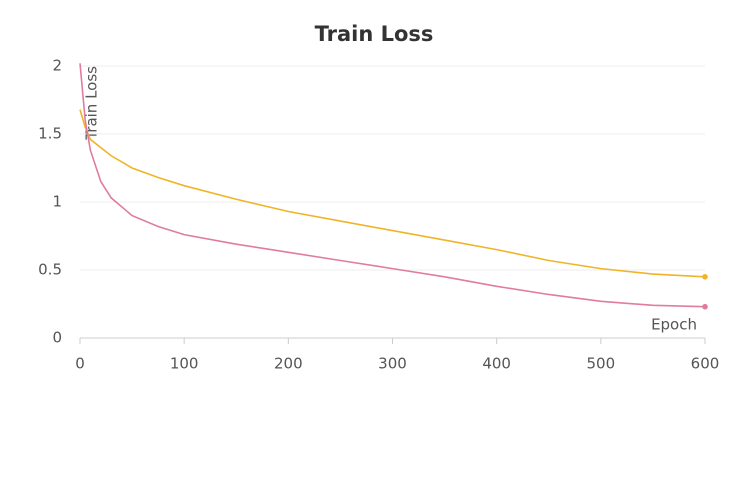  Describe the element at coordinates (705, 364) in the screenshot. I see `x-tick-label: 600` at that location.